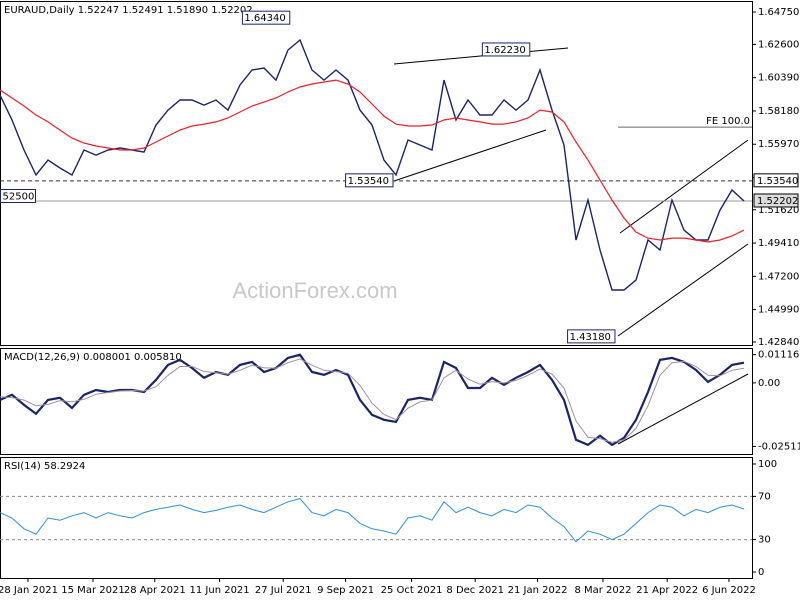 Image resolution: width=800 pixels, height=600 pixels. Describe the element at coordinates (778, 276) in the screenshot. I see `y-tick-label: 1.47200` at that location.